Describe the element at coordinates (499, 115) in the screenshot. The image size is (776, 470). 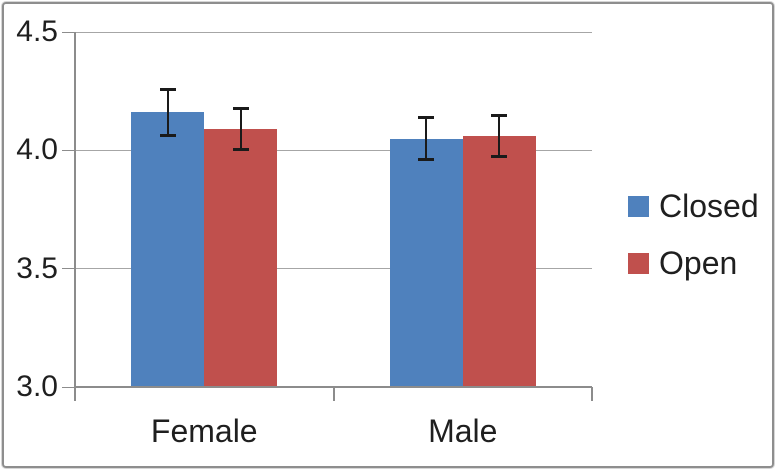
I see `error-bar-open-male-cap-top` at that location.